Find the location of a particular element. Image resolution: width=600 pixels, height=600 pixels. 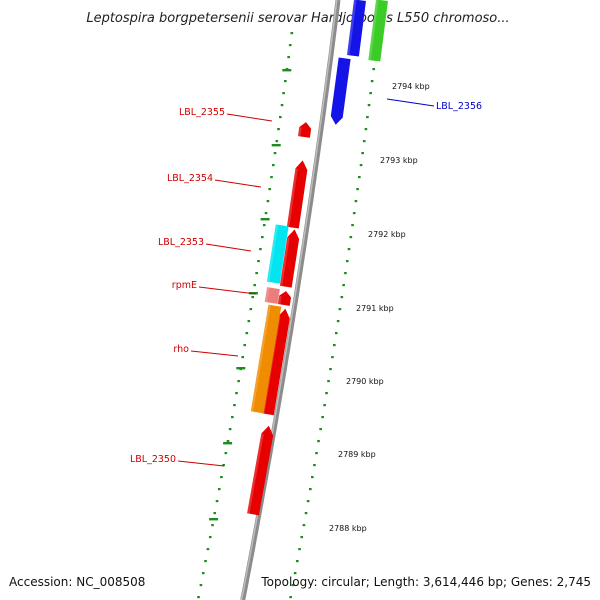

gene-rpmE is located at coordinates (284, 298).